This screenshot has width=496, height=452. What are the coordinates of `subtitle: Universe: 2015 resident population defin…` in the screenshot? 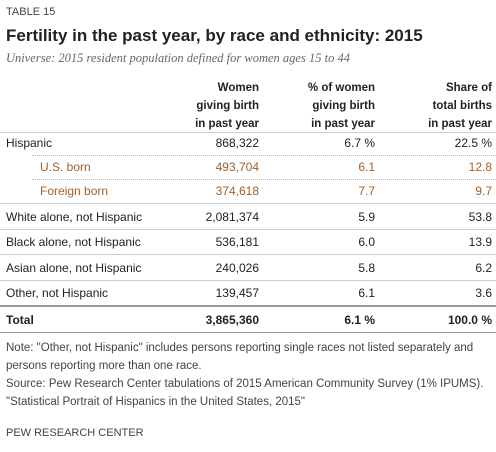 It's located at (178, 58).